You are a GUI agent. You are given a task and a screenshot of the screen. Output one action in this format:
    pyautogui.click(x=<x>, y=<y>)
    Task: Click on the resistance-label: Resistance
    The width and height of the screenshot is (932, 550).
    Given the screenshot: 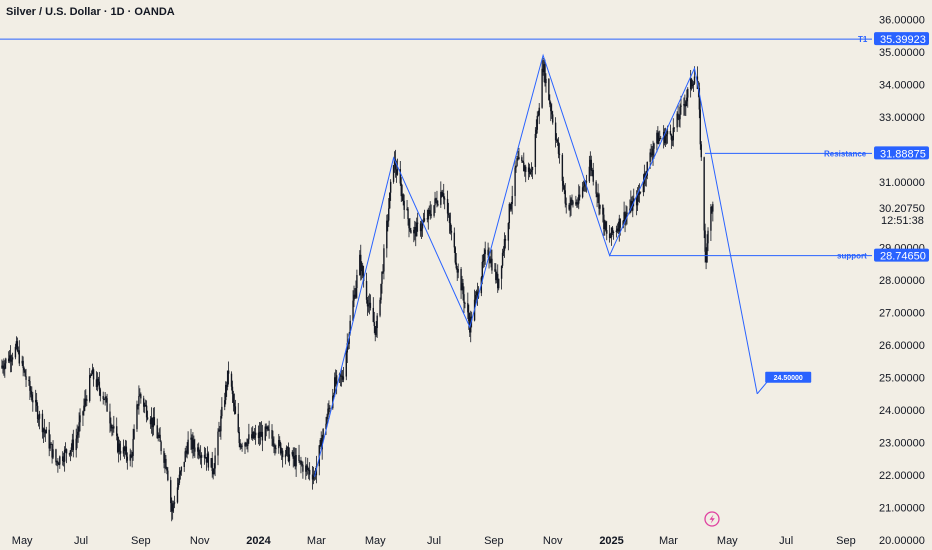 What is the action you would take?
    pyautogui.click(x=845, y=153)
    